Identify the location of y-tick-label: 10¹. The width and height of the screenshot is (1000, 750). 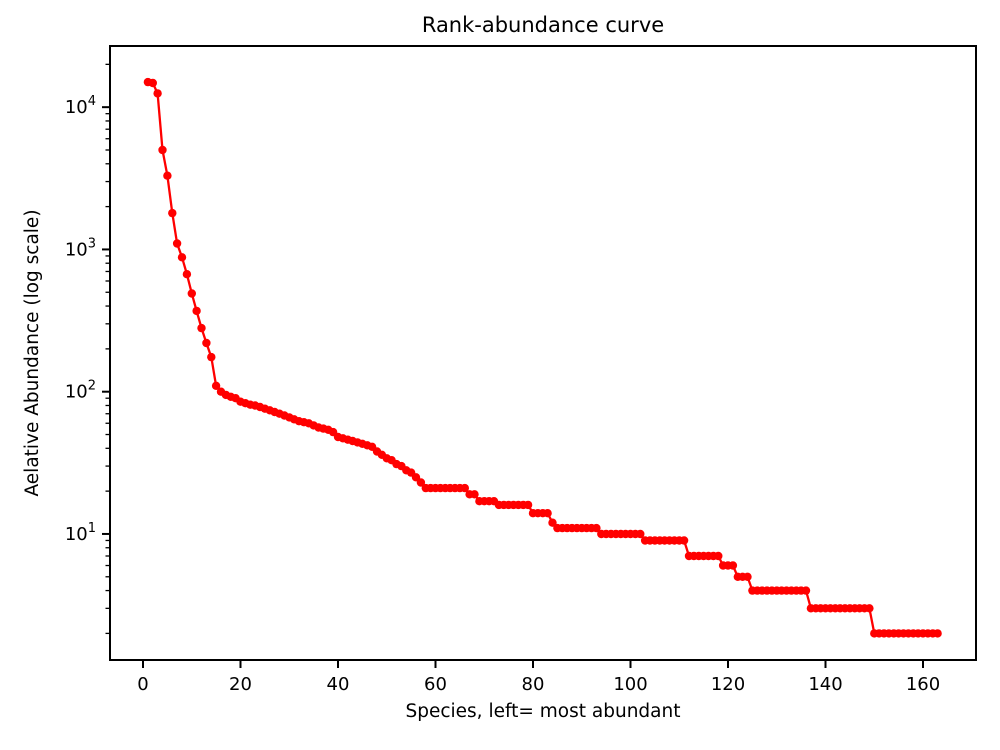
(80, 533).